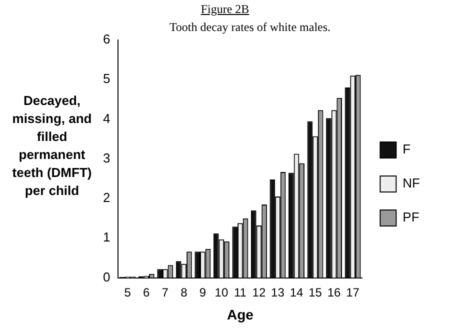 This screenshot has width=450, height=333. Describe the element at coordinates (165, 292) in the screenshot. I see `x-tick-label: 7` at that location.